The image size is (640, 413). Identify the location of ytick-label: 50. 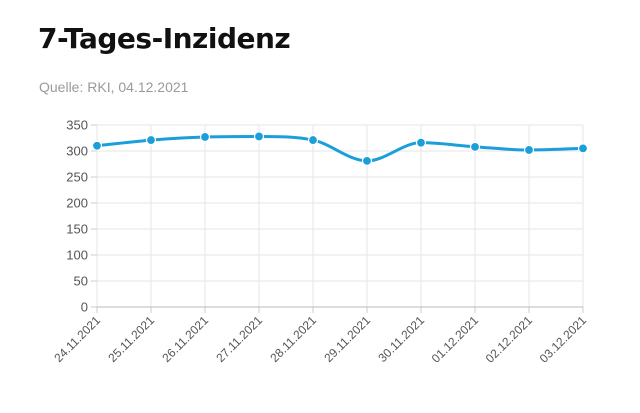
(81, 281).